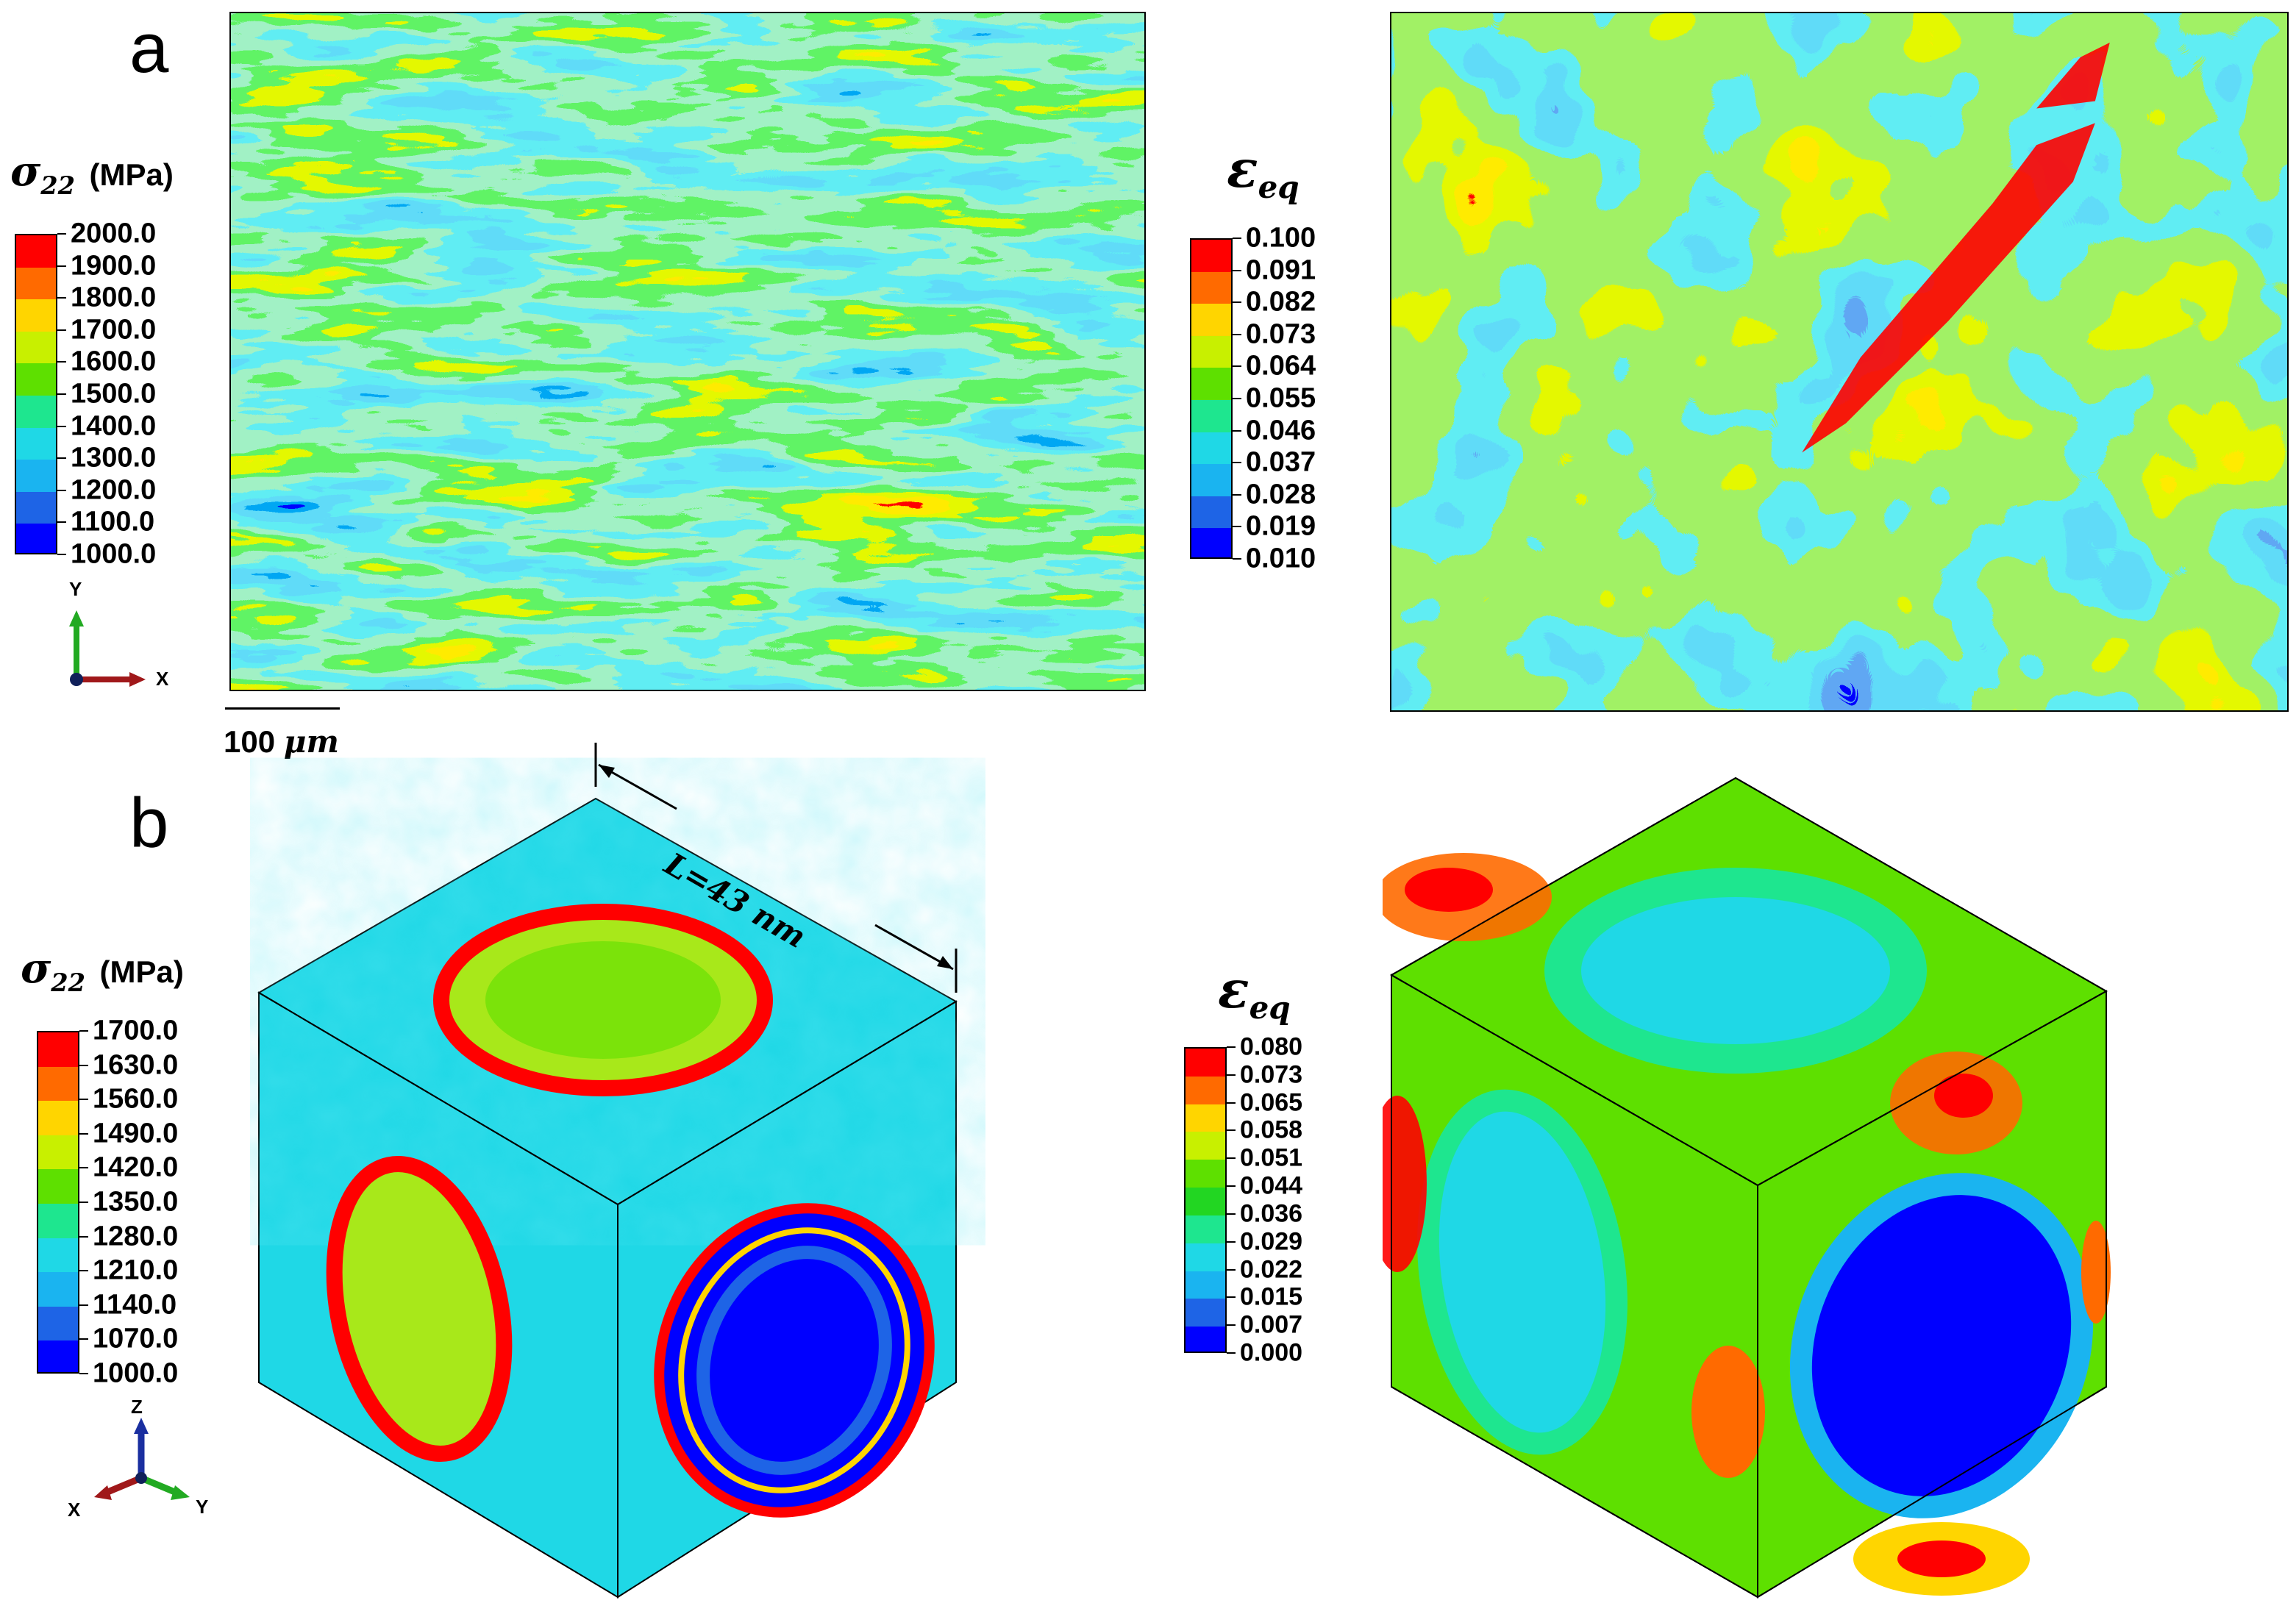 This screenshot has height=1603, width=2296. I want to click on panel-b-label: b, so click(149, 823).